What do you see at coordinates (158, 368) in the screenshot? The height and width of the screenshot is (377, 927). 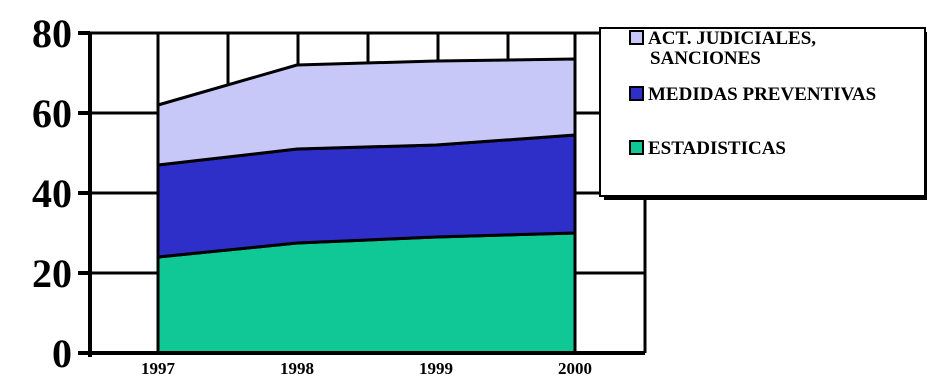 I see `x-tick-label: 1997` at bounding box center [158, 368].